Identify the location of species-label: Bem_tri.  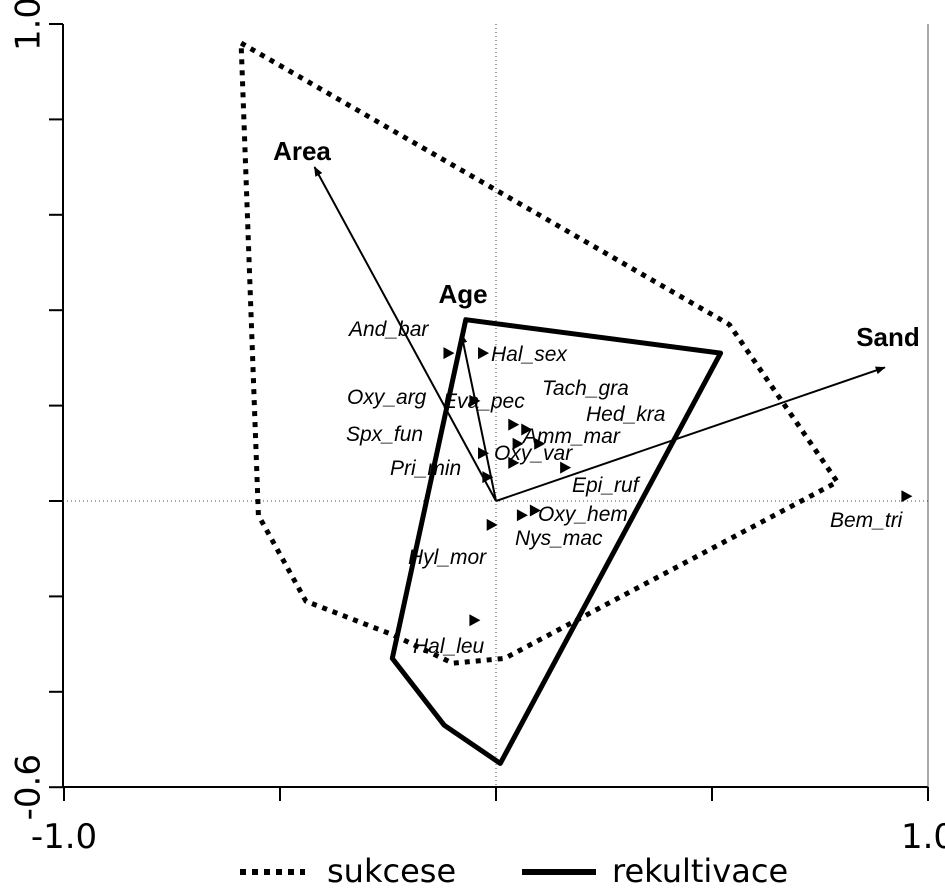
(867, 520).